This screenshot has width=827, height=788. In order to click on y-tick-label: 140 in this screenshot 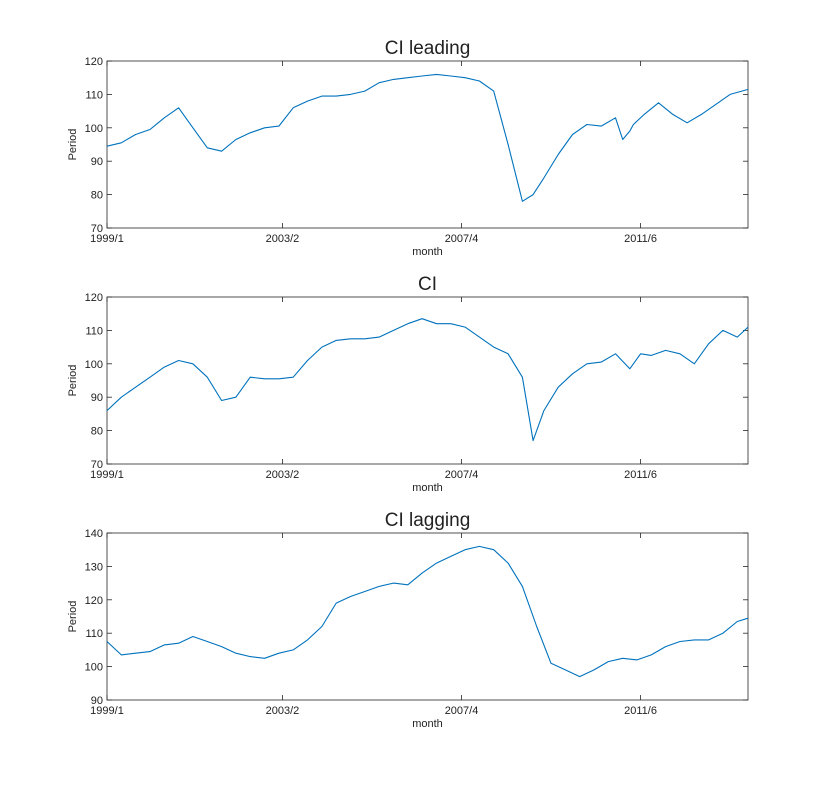, I will do `click(94, 534)`.